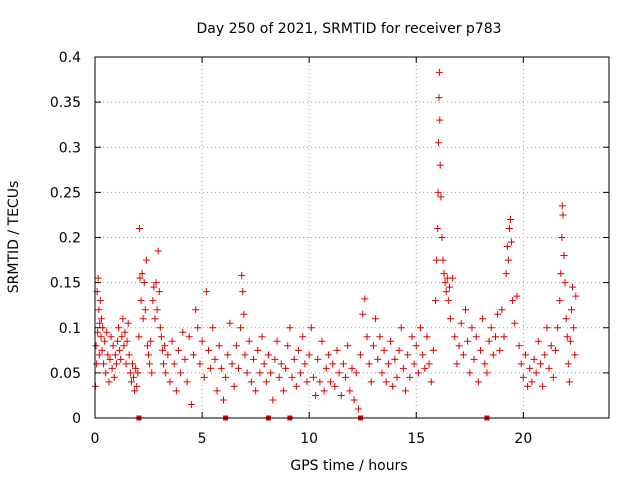 The width and height of the screenshot is (640, 480). What do you see at coordinates (348, 466) in the screenshot?
I see `x-axis-label: GPS time / hours` at bounding box center [348, 466].